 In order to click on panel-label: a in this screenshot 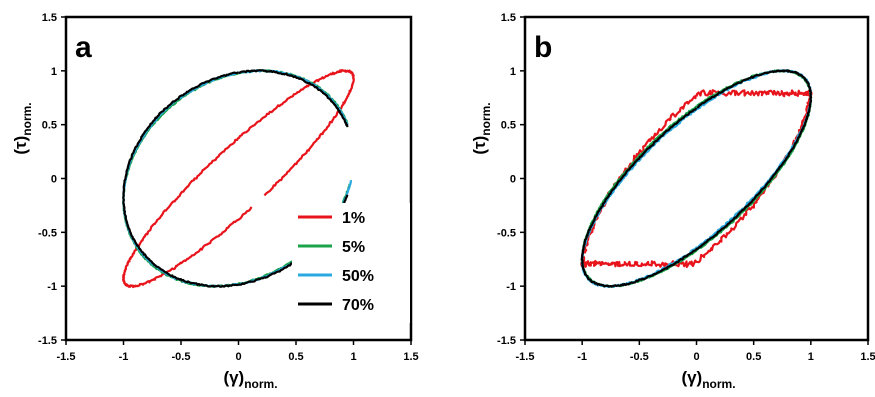, I will do `click(83, 47)`.